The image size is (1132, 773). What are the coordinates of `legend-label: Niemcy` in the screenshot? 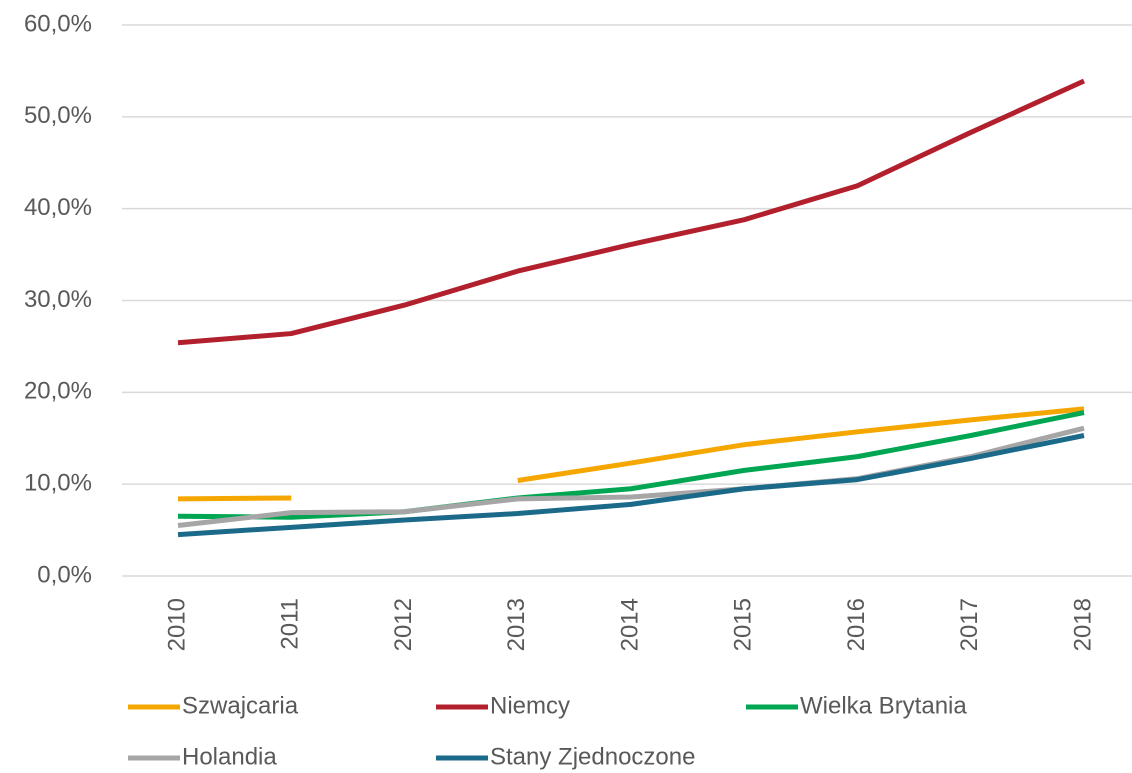 It's located at (530, 705).